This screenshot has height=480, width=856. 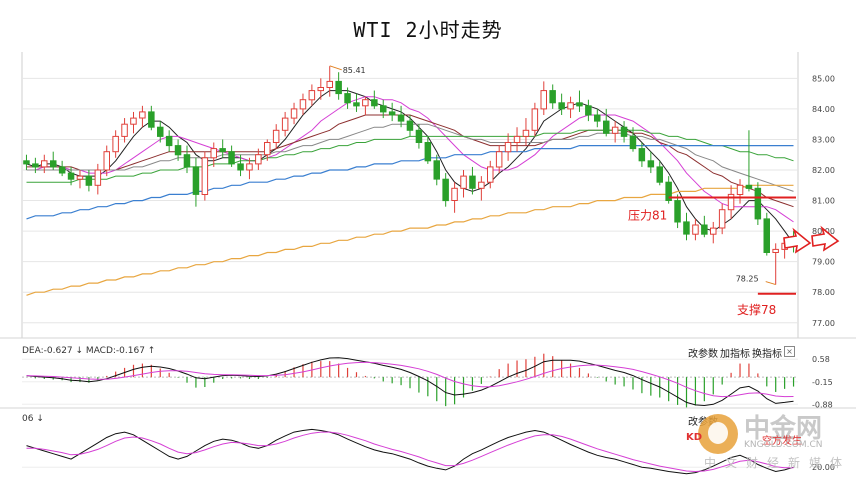 I want to click on watermark-logo: KD 中金网 空方发生 KNGOLD.COM.CN 中文财经新媒体, so click(x=769, y=443).